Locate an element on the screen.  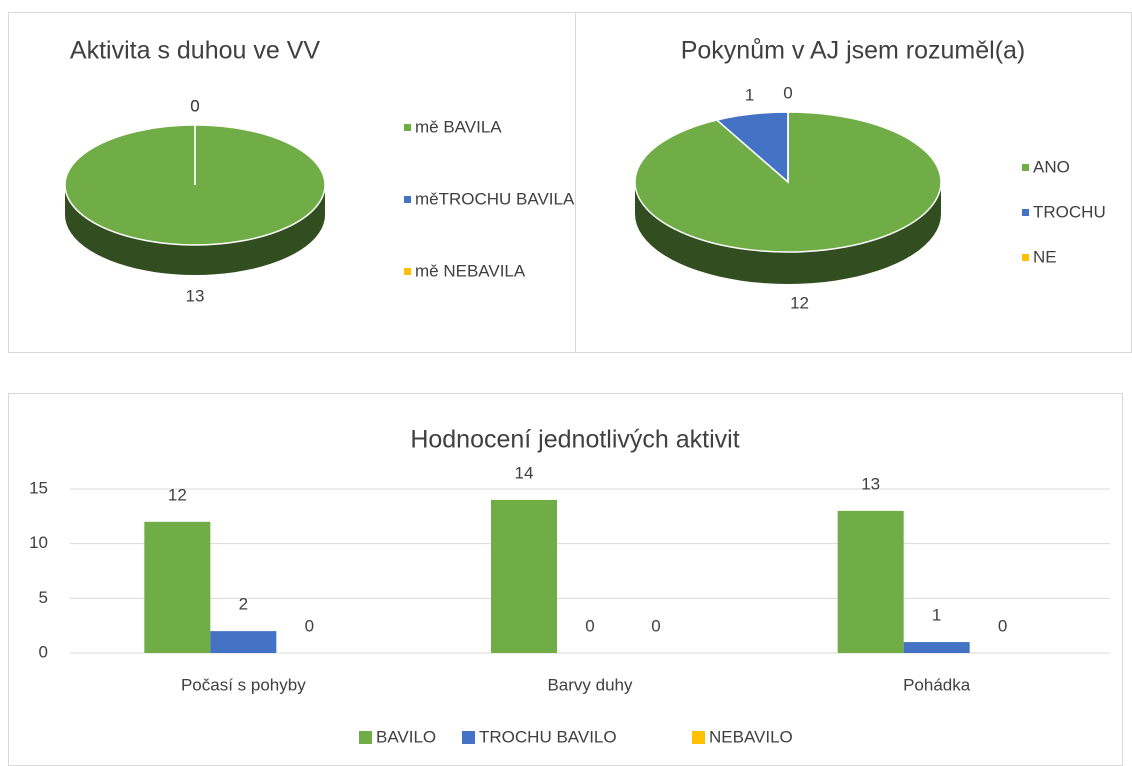
legend-label: TROCHU is located at coordinates (1069, 211).